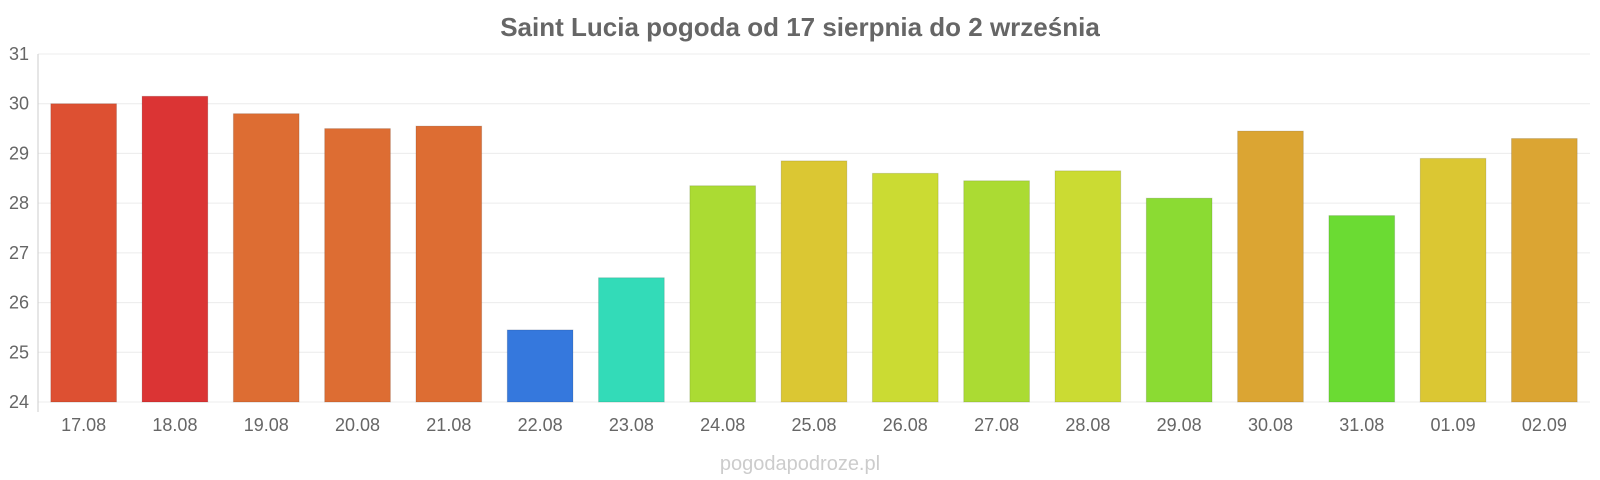  Describe the element at coordinates (905, 425) in the screenshot. I see `x-tick-label: 26.08` at that location.